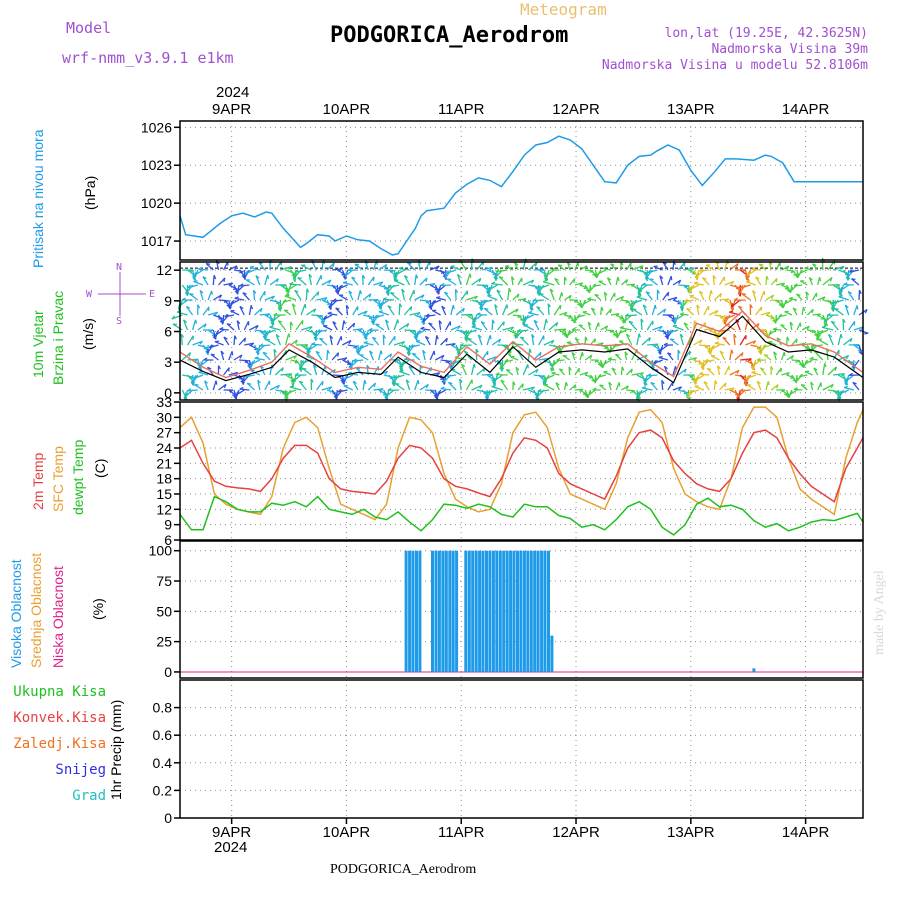  What do you see at coordinates (164, 417) in the screenshot?
I see `y-tick-label: 30` at bounding box center [164, 417].